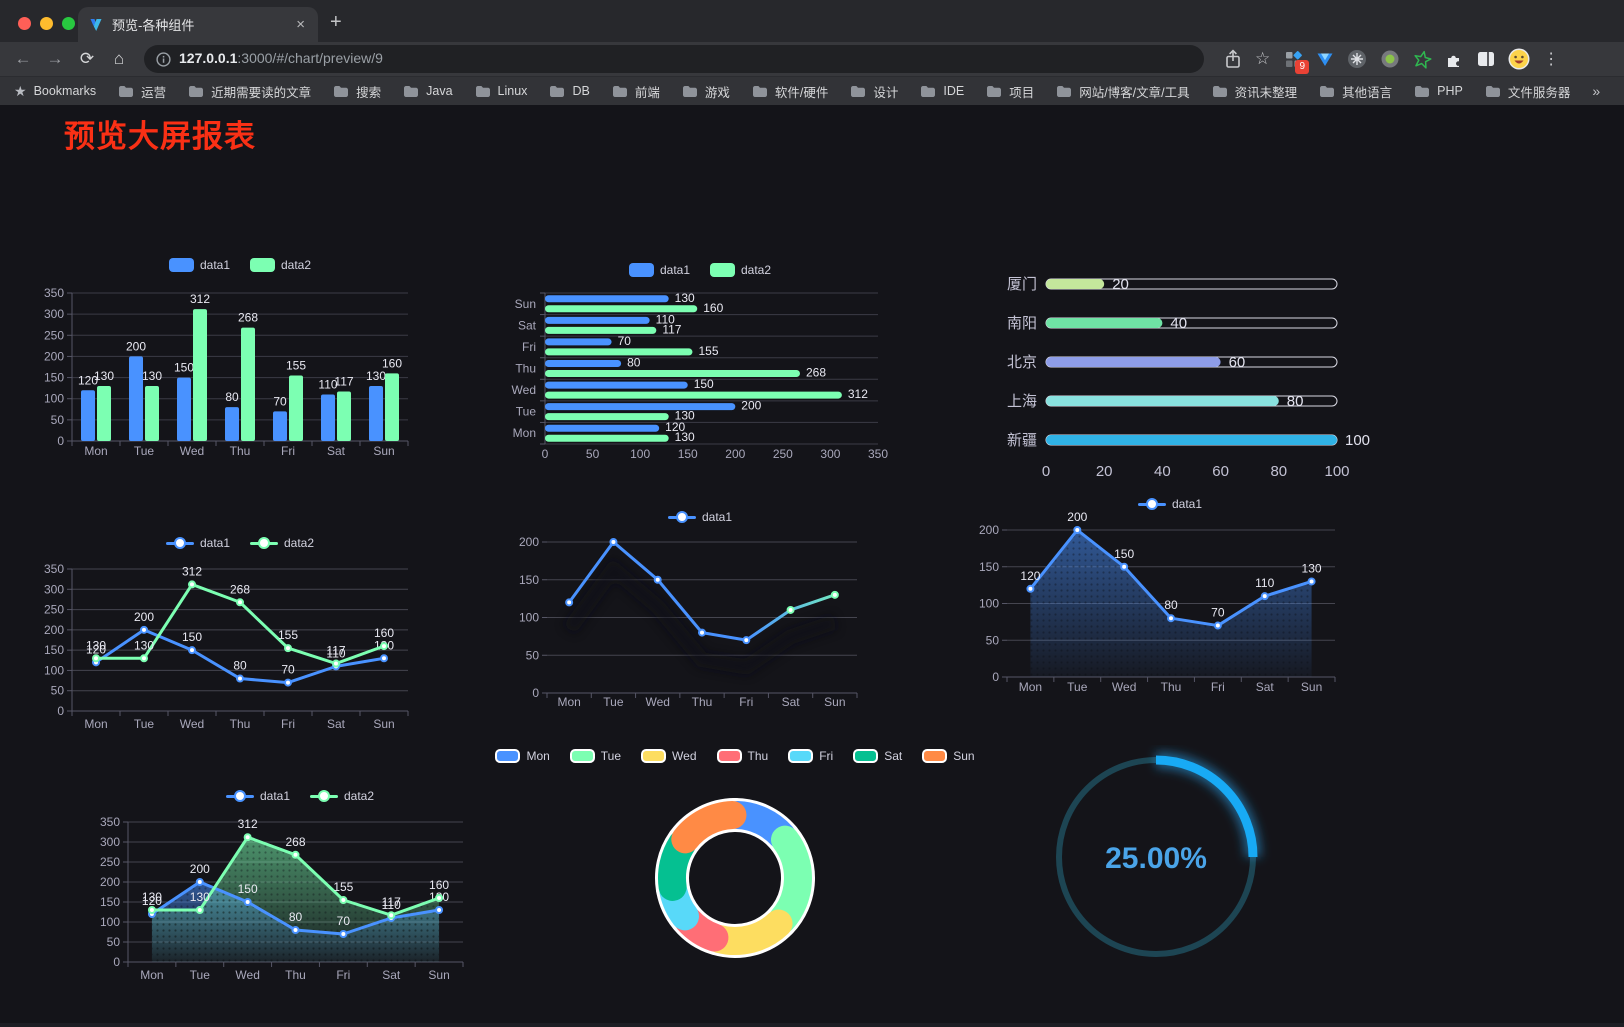 The width and height of the screenshot is (1624, 1027). What do you see at coordinates (428, 91) in the screenshot?
I see `bookmark-folder: Java` at bounding box center [428, 91].